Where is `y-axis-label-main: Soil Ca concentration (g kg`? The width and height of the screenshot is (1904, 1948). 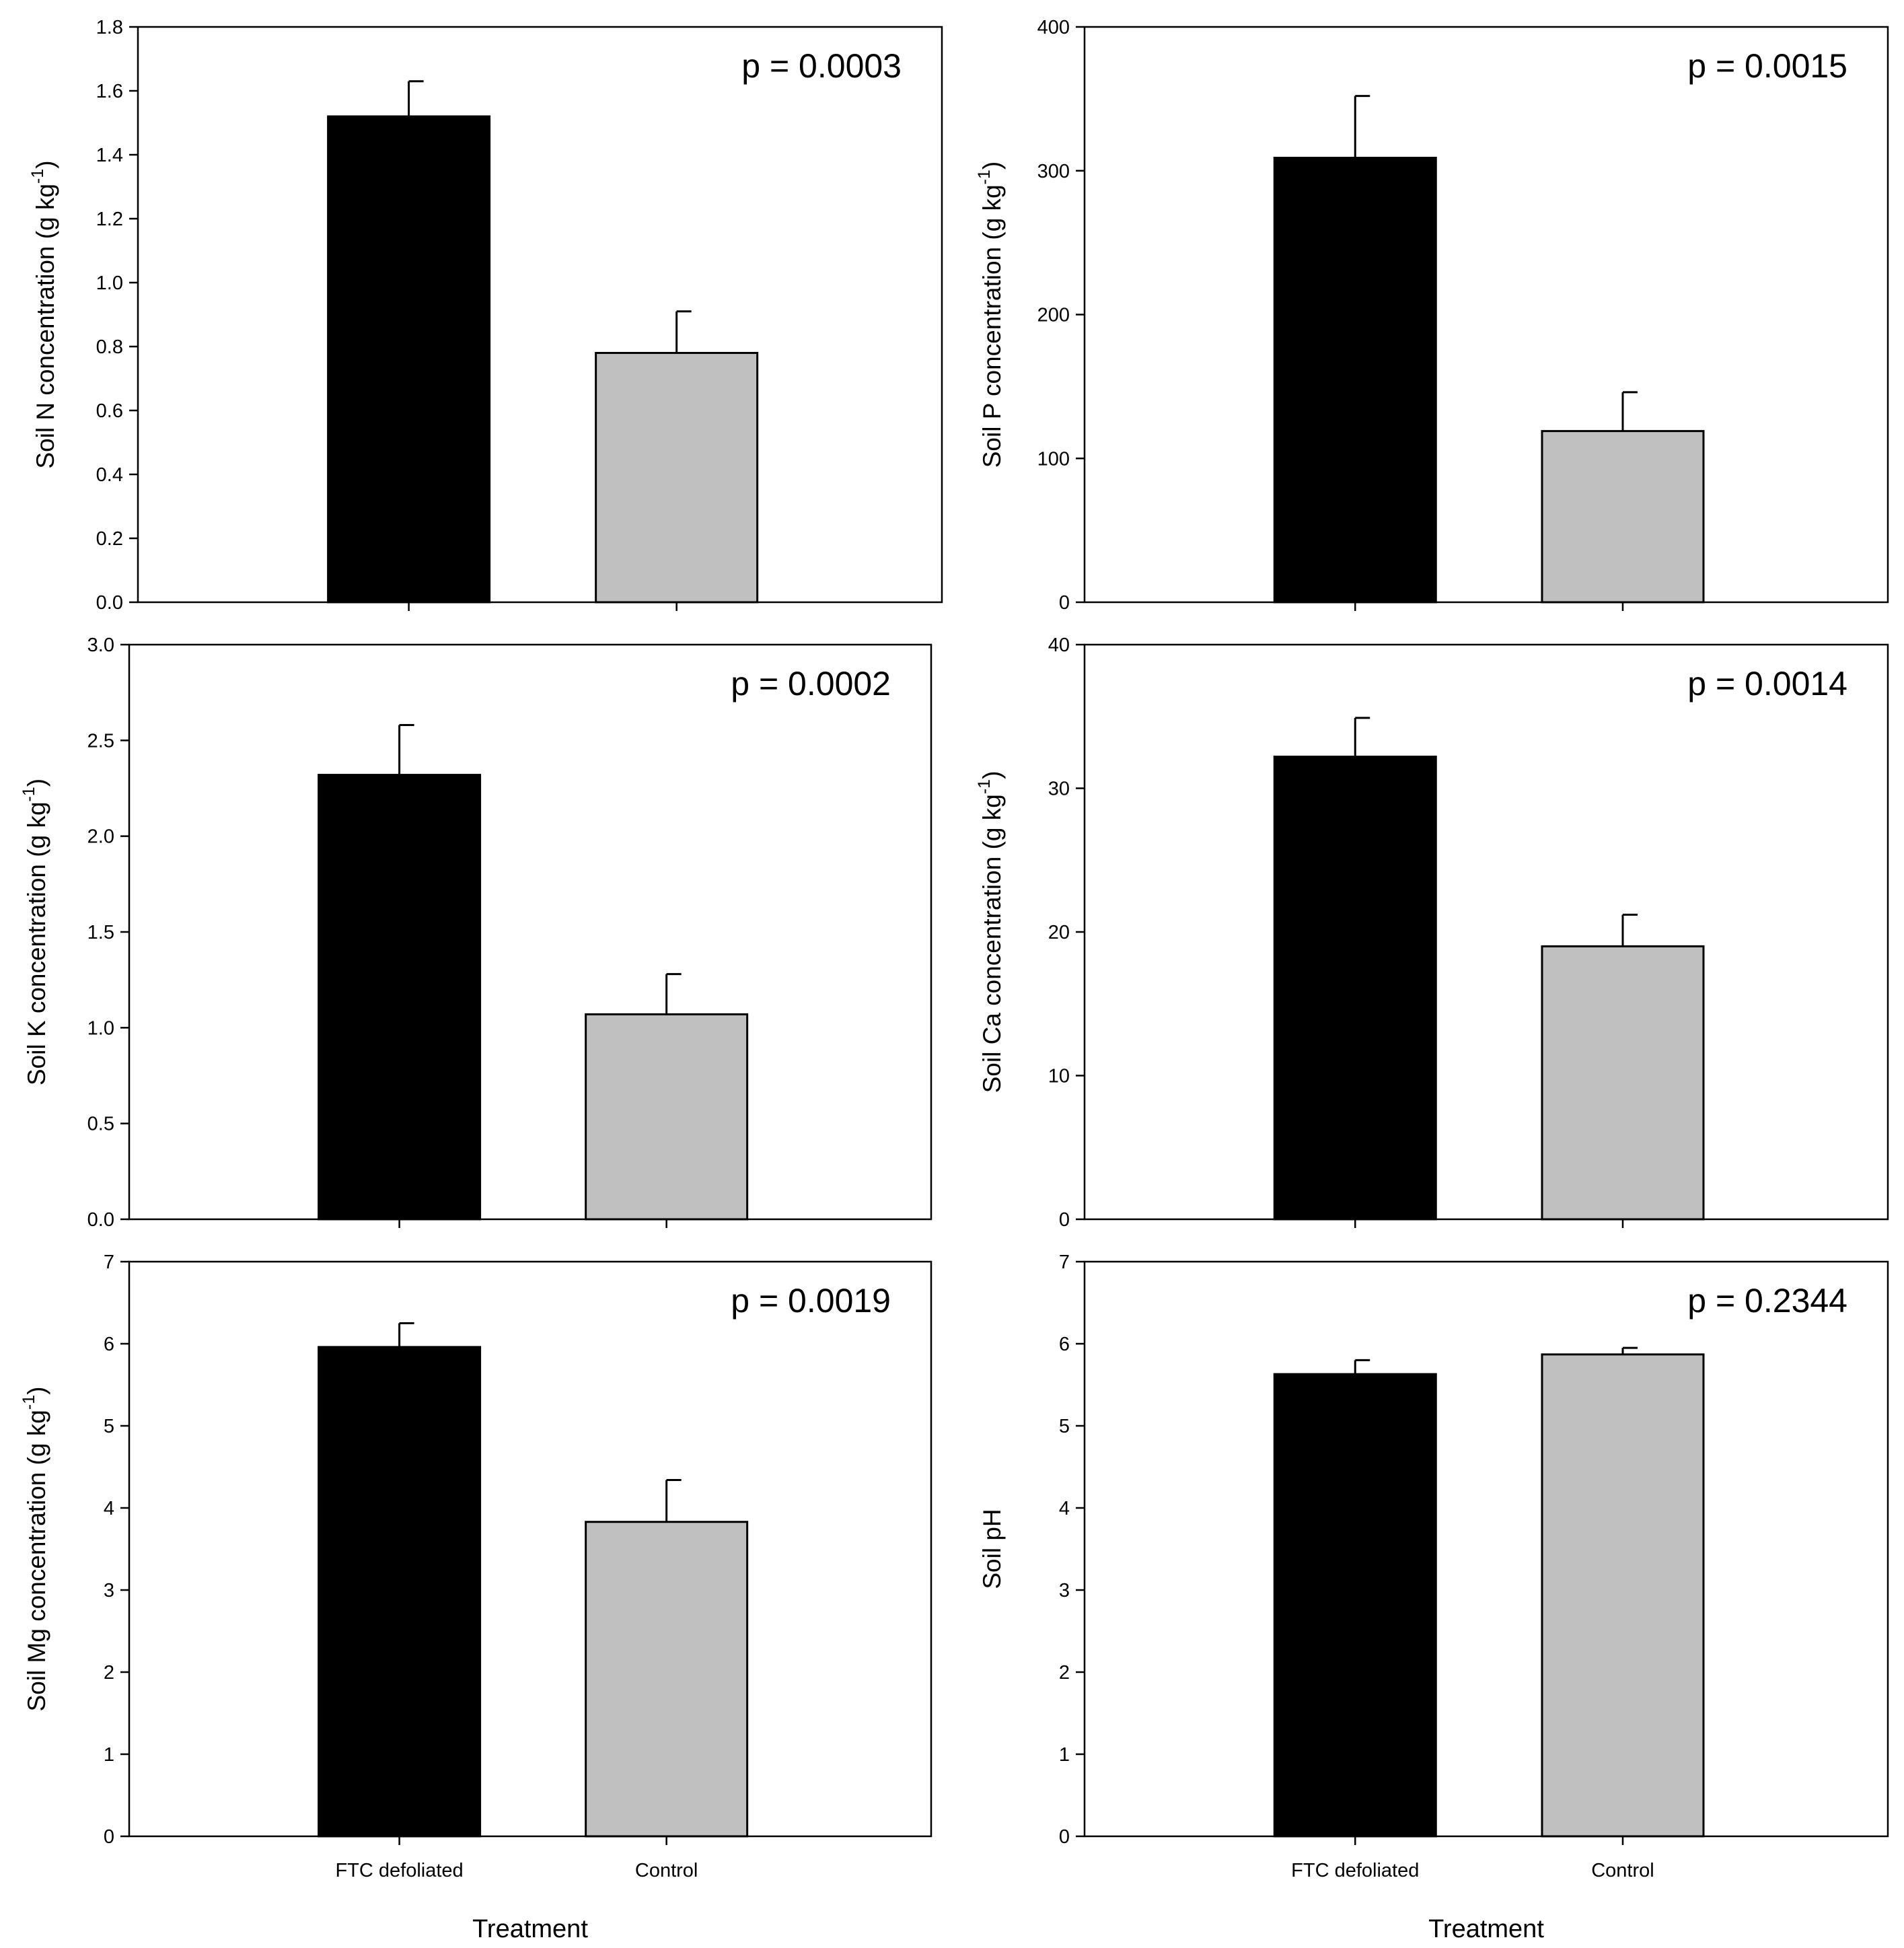
y-axis-label-main: Soil Ca concentration (g kg is located at coordinates (992, 944).